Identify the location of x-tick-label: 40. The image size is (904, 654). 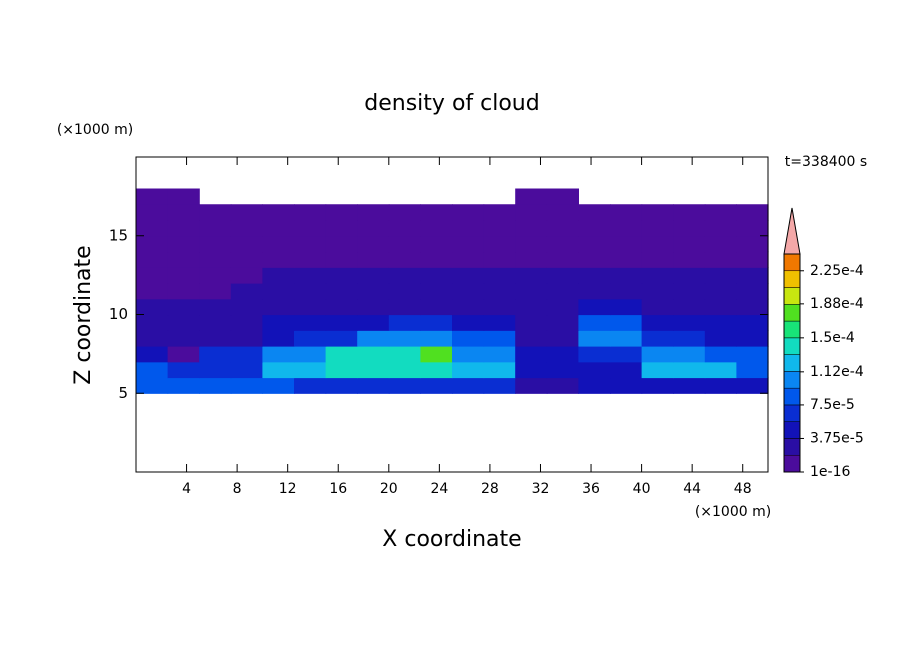
(642, 489).